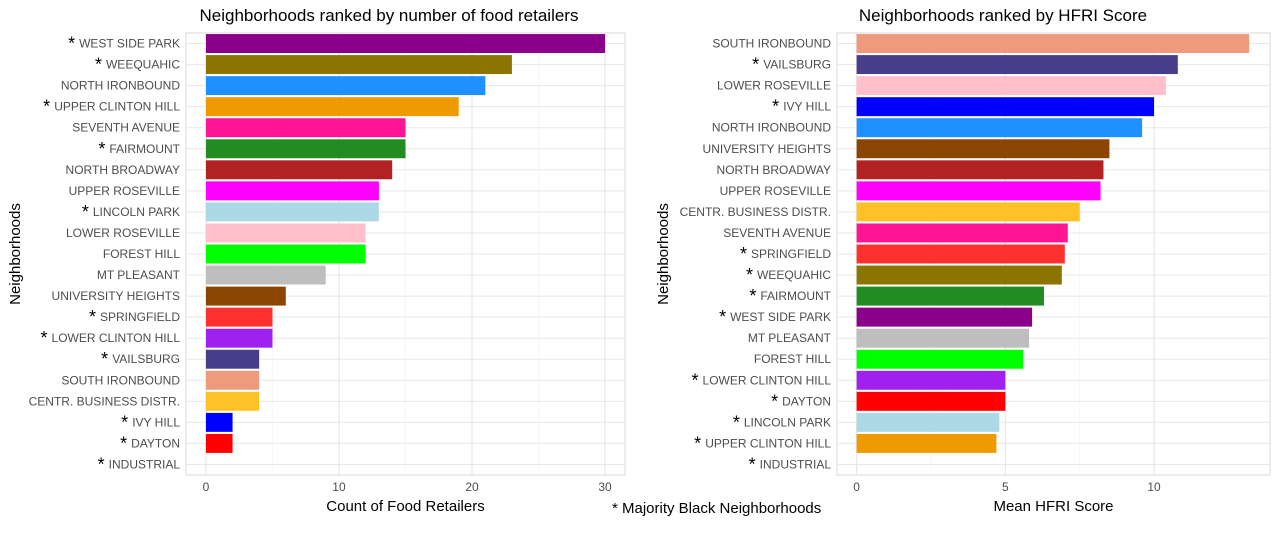  Describe the element at coordinates (775, 191) in the screenshot. I see `category-label: UPPER ROSEVILLE` at that location.